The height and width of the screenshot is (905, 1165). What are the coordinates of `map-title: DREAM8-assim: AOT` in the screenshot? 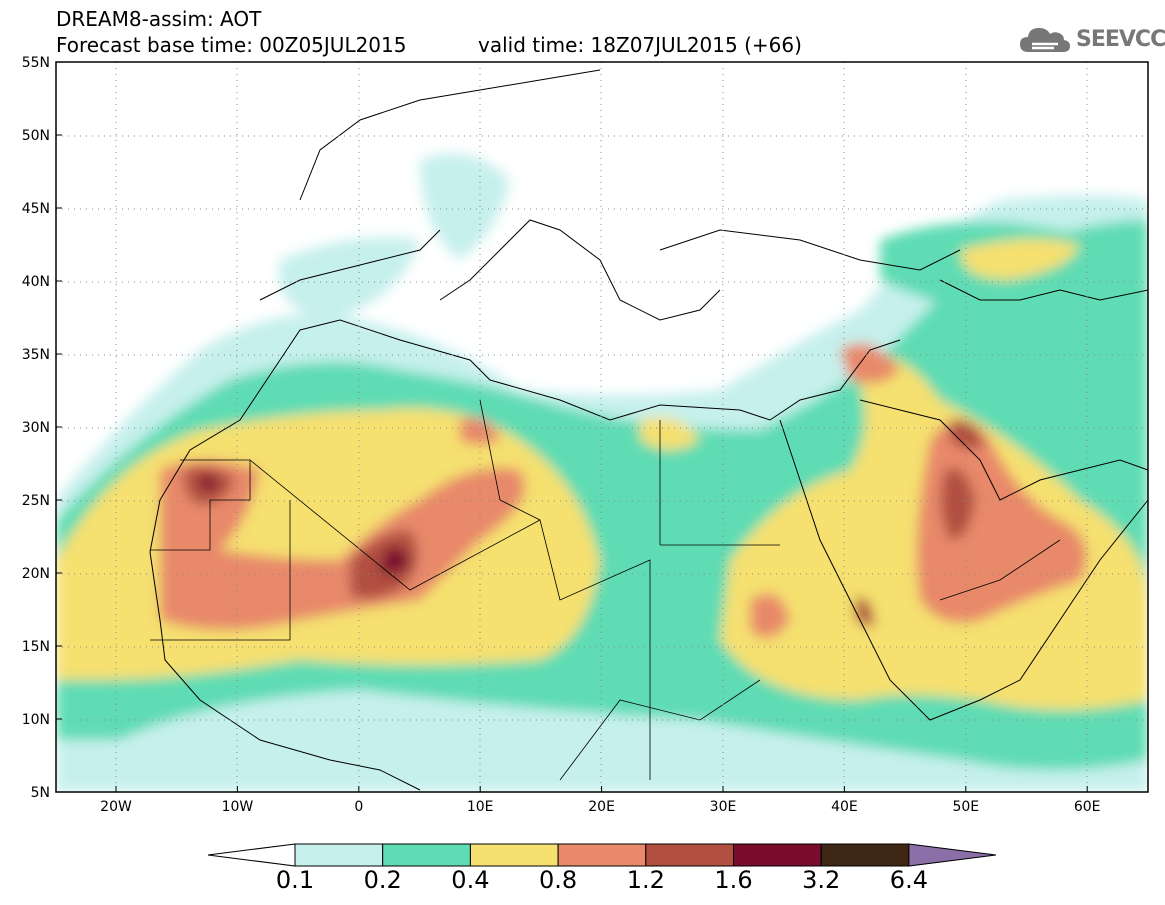 It's located at (159, 19).